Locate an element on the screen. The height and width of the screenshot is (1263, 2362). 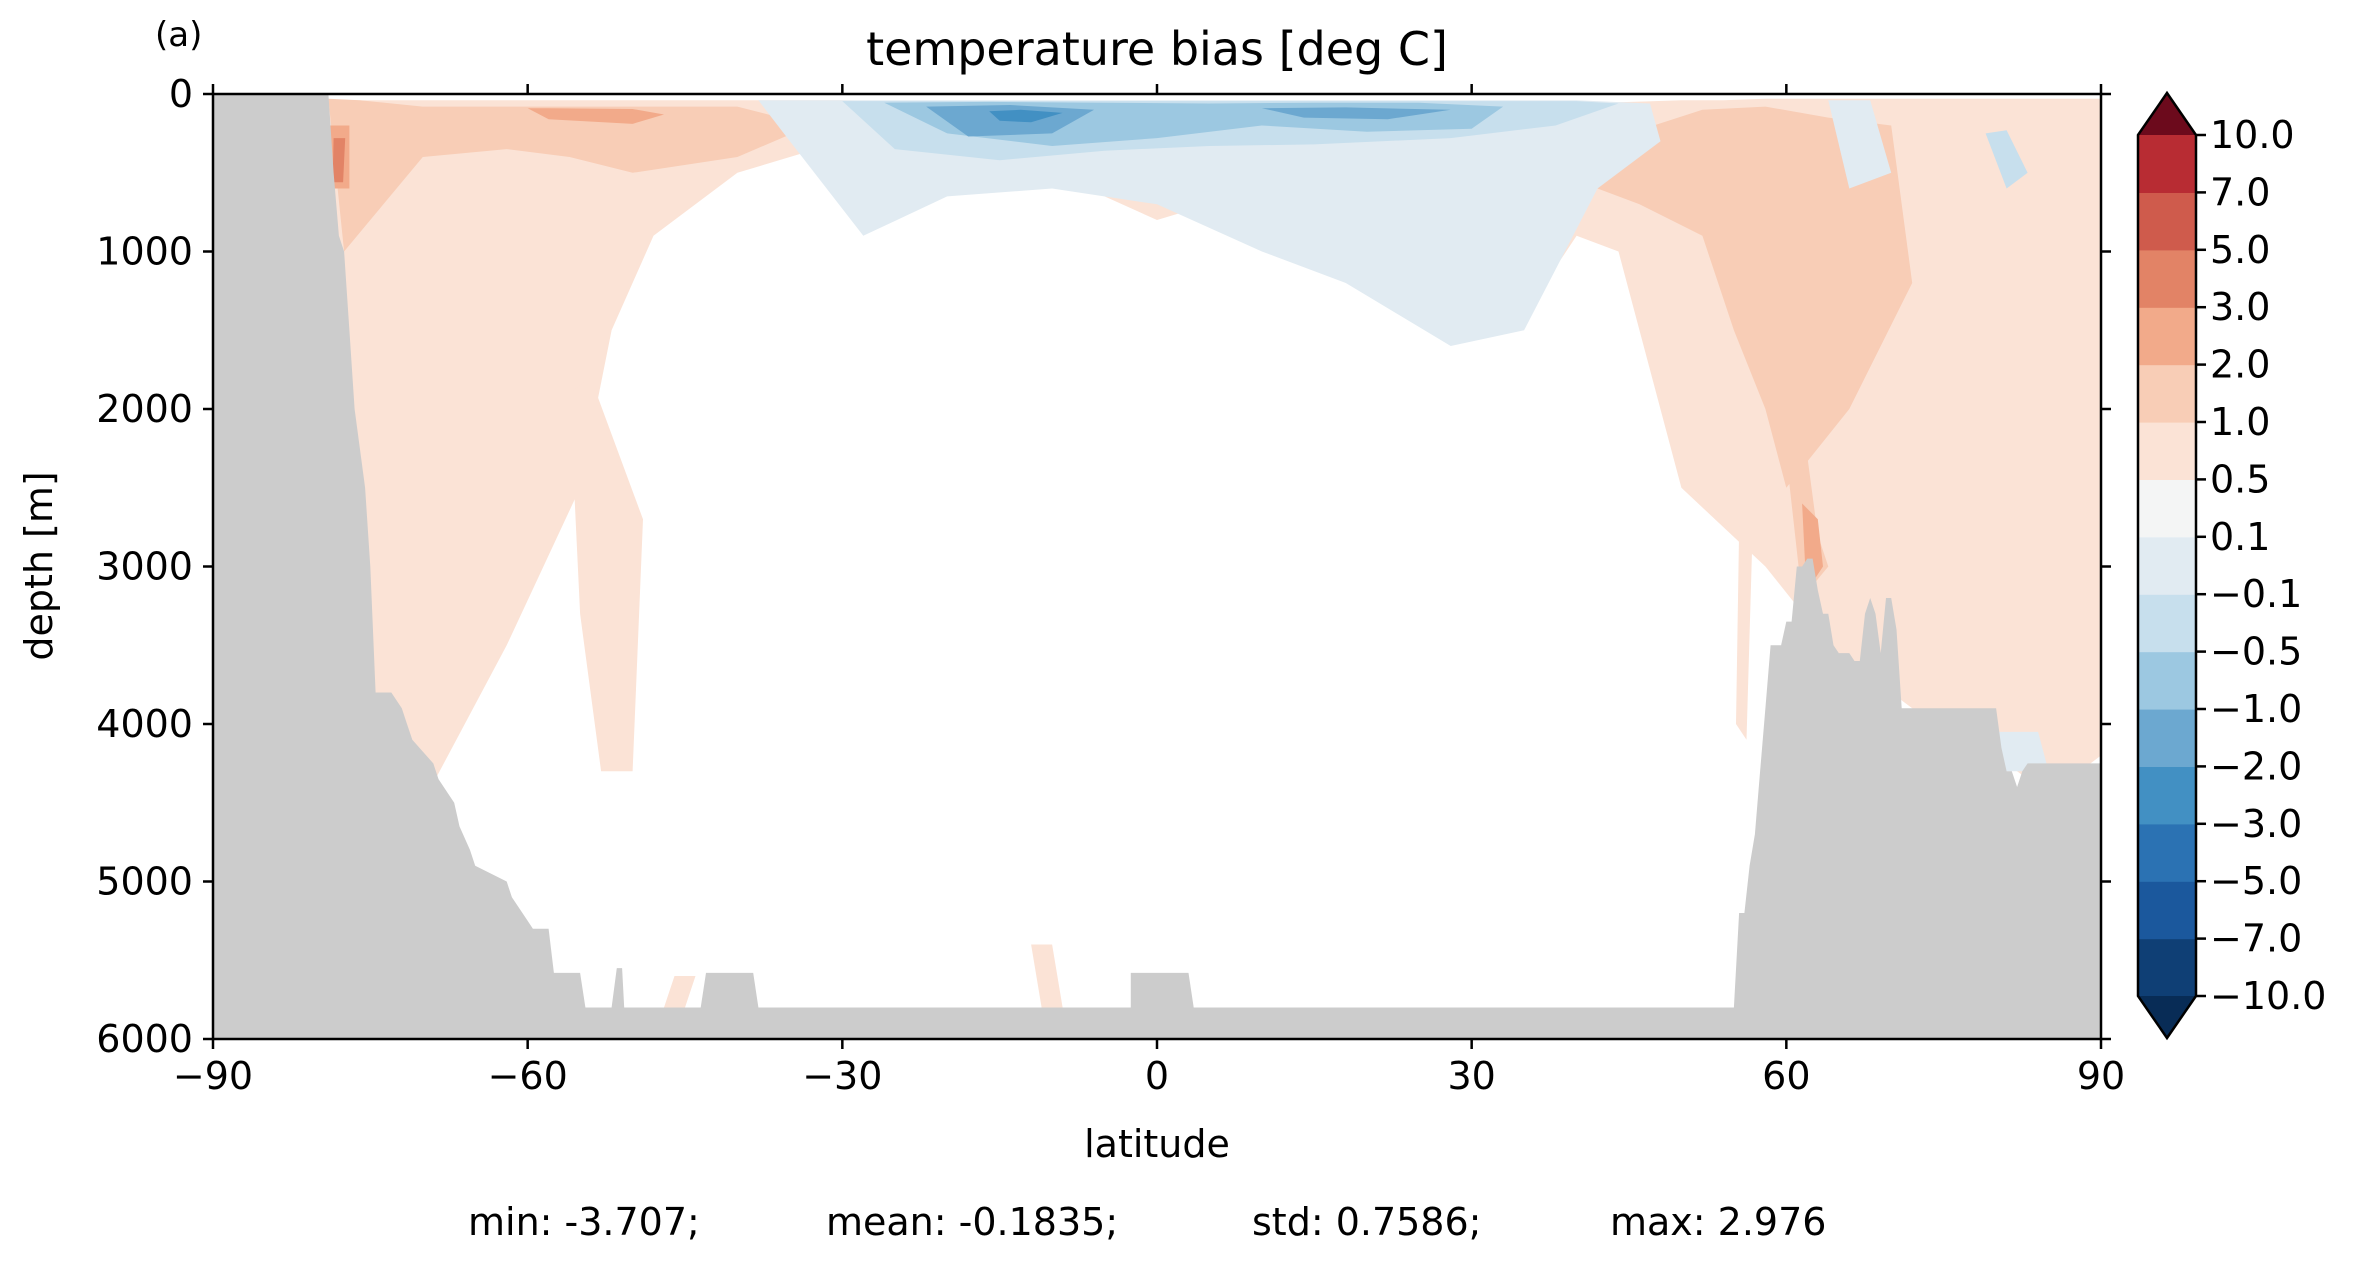
colorbar-tick-label: −0.1 is located at coordinates (2256, 594).